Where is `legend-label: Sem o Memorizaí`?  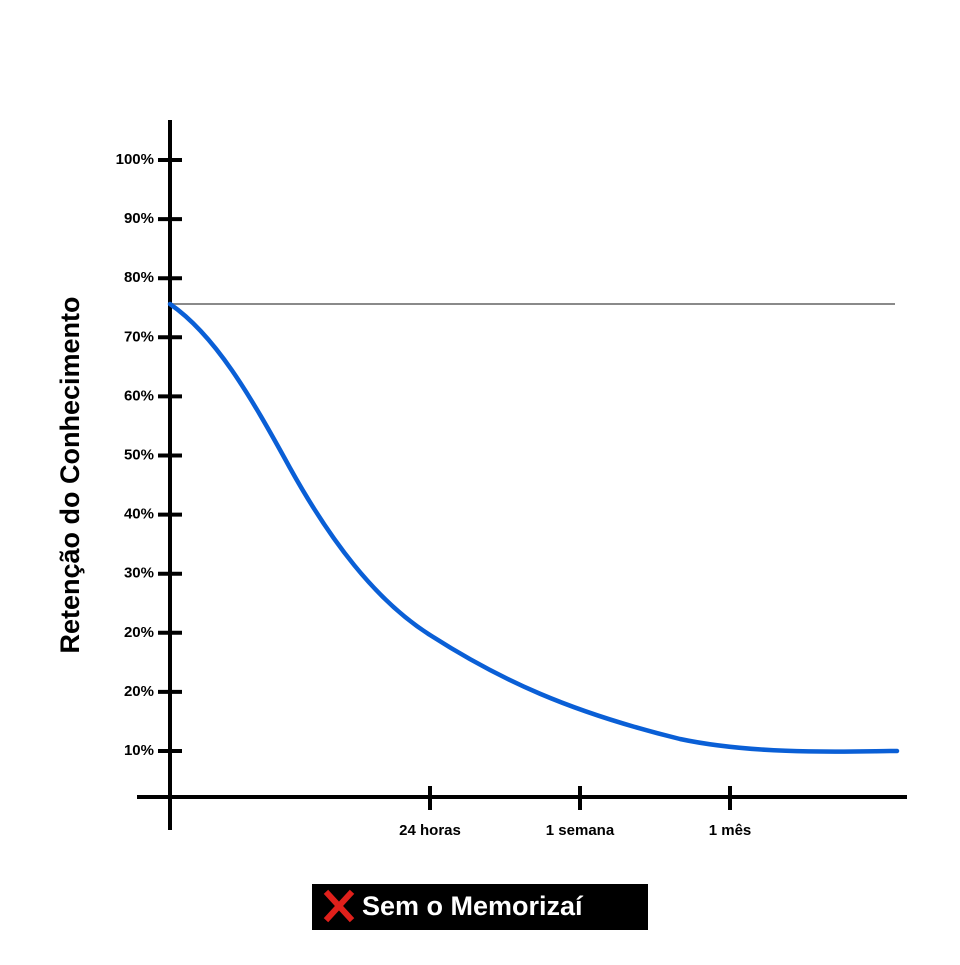 legend-label: Sem o Memorizaí is located at coordinates (473, 906).